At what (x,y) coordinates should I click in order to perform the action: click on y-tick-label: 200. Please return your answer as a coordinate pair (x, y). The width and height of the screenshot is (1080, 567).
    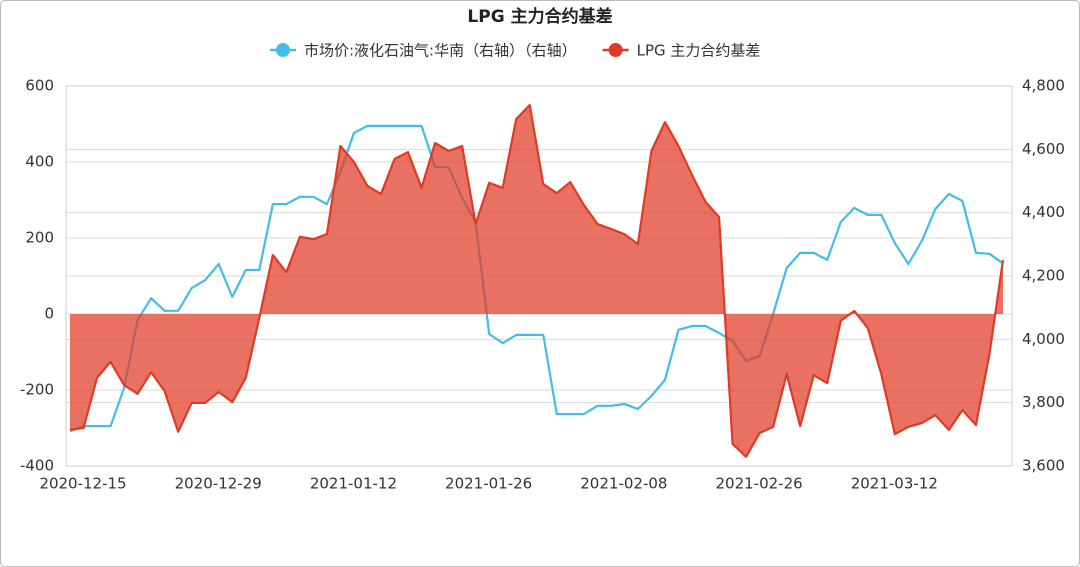
    Looking at the image, I should click on (39, 238).